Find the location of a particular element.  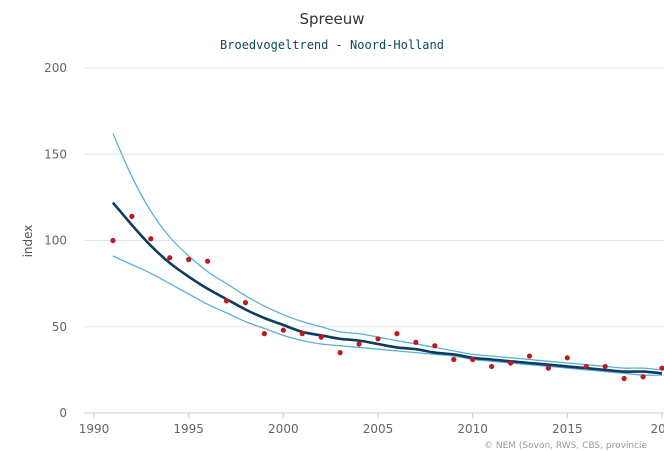

x-tick-label: 2005 is located at coordinates (378, 429).